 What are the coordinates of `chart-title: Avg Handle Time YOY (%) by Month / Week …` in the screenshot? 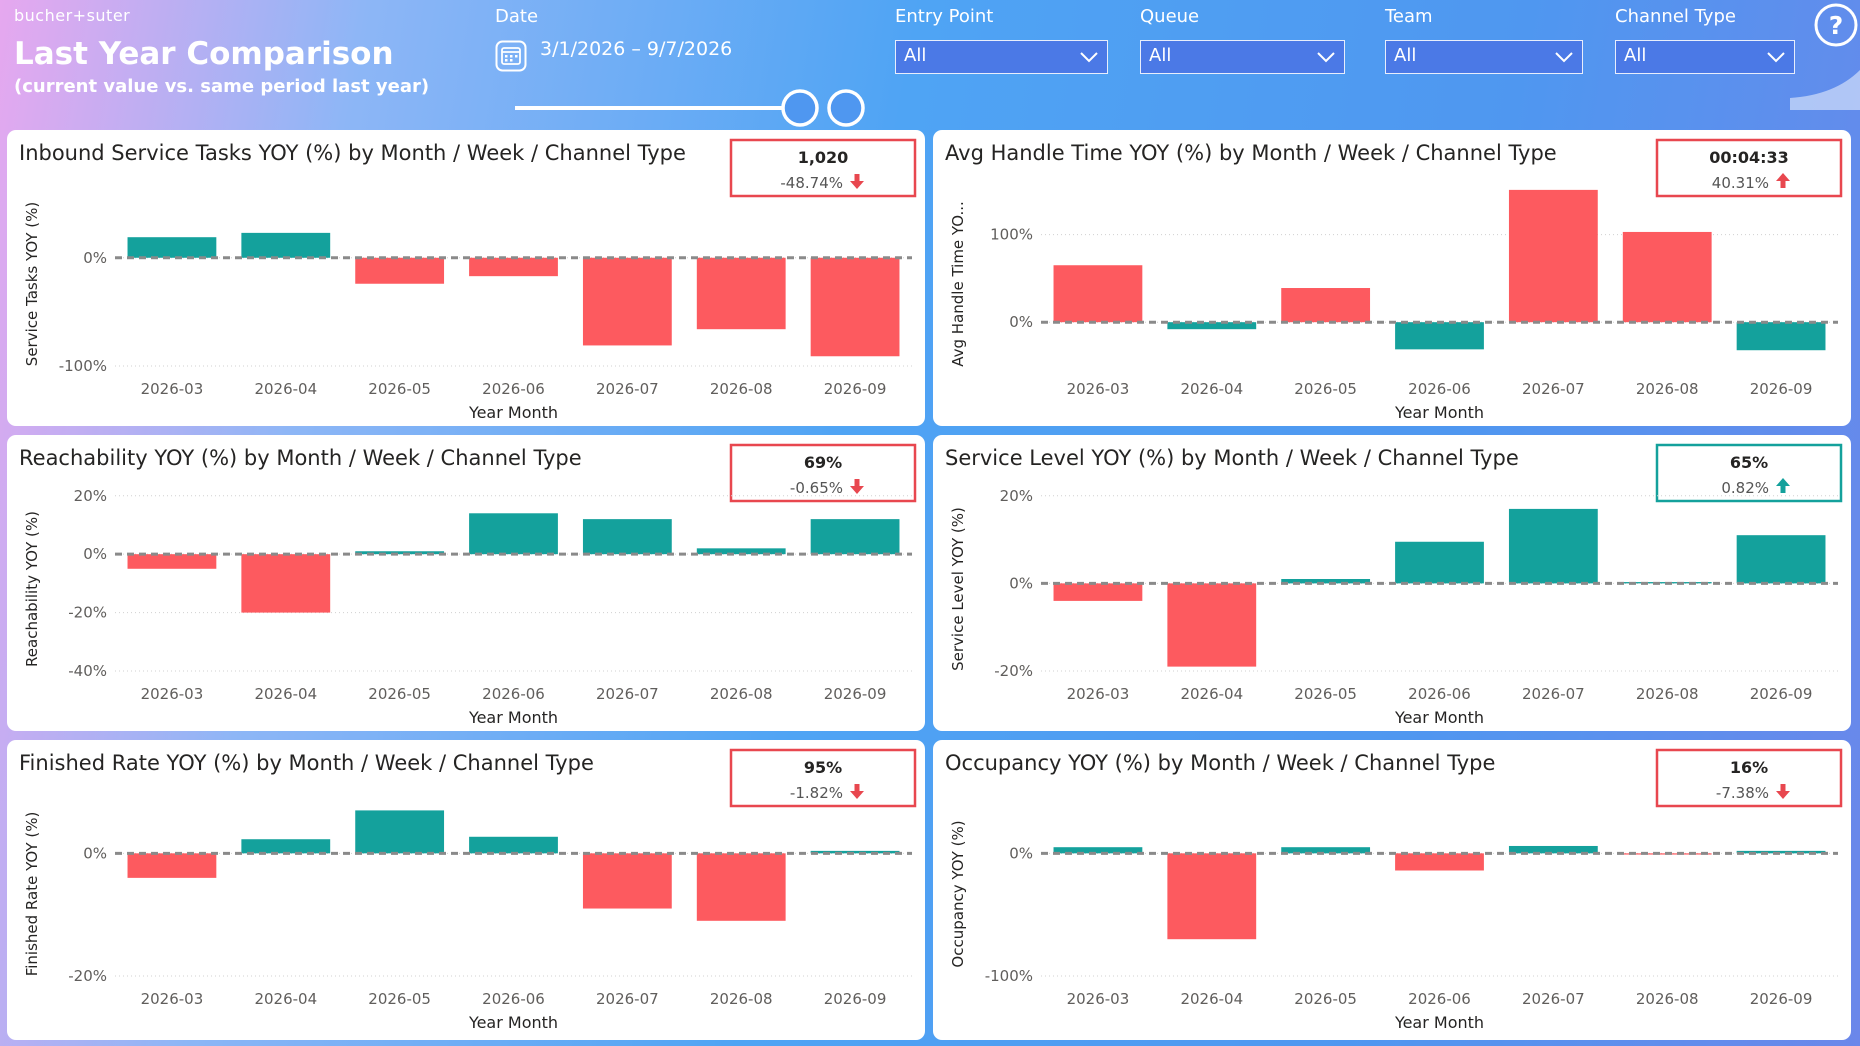 It's located at (1251, 153).